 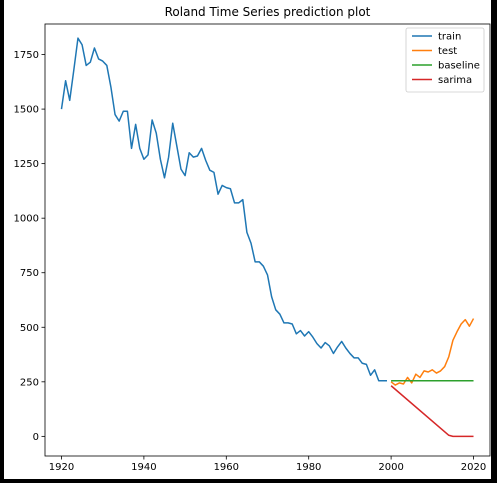 What do you see at coordinates (26, 219) in the screenshot?
I see `y-tick-label: 1000` at bounding box center [26, 219].